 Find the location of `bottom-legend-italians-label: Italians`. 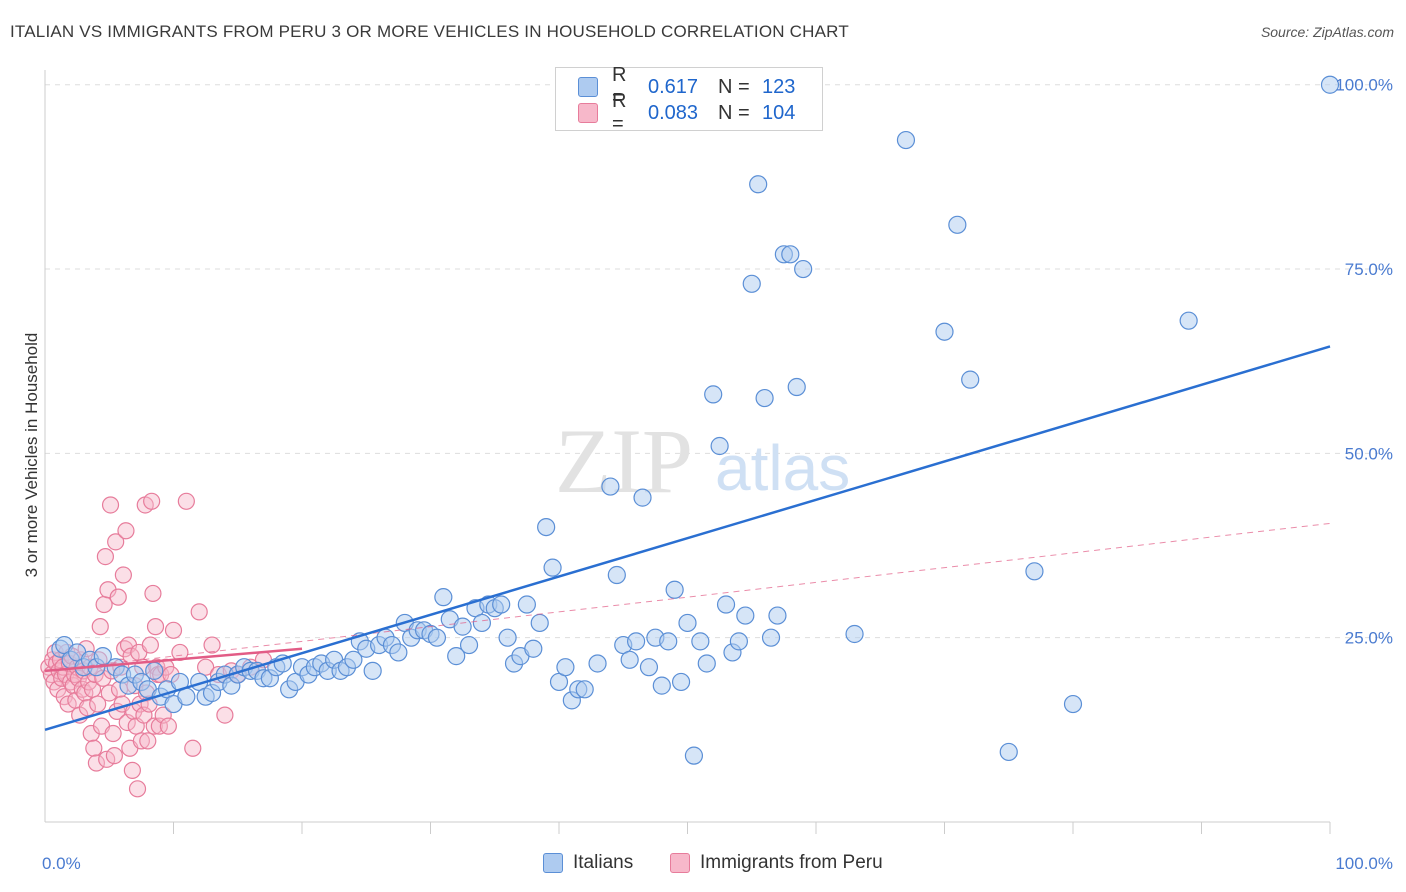

bottom-legend-italians-label: Italians is located at coordinates (603, 862).